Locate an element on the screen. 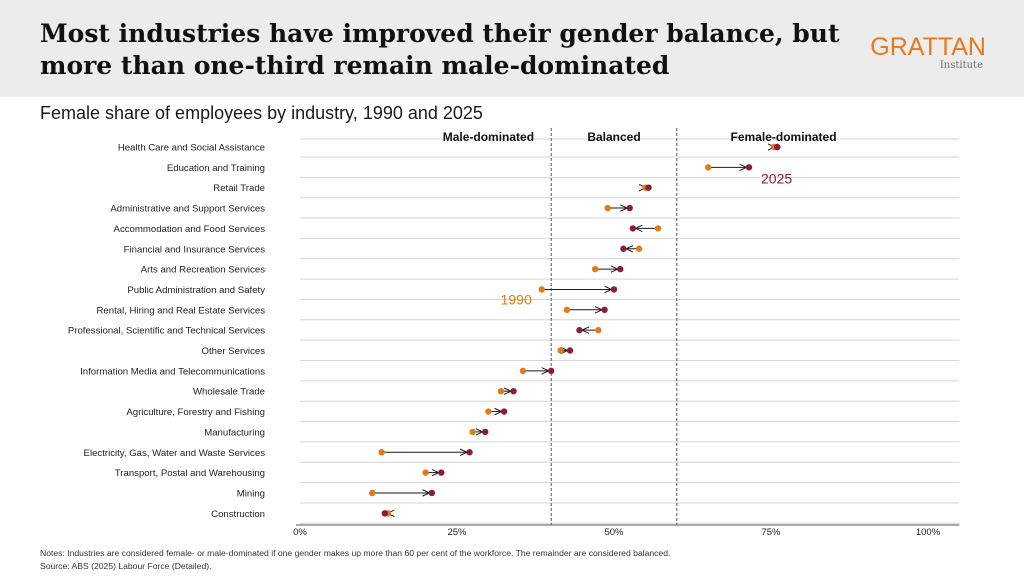 This screenshot has width=1024, height=576. category-label: Retail Trade is located at coordinates (239, 188).